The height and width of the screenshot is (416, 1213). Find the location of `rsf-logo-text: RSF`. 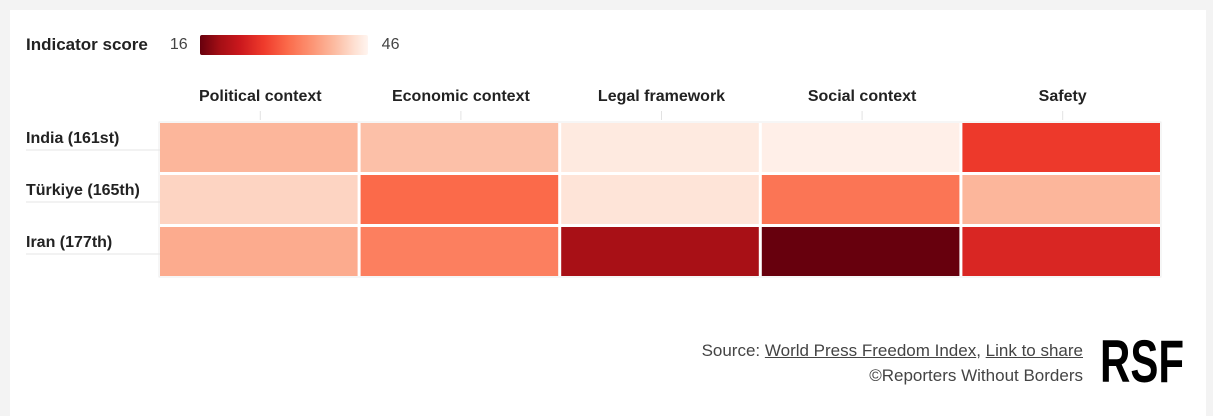

rsf-logo-text: RSF is located at coordinates (1142, 359).